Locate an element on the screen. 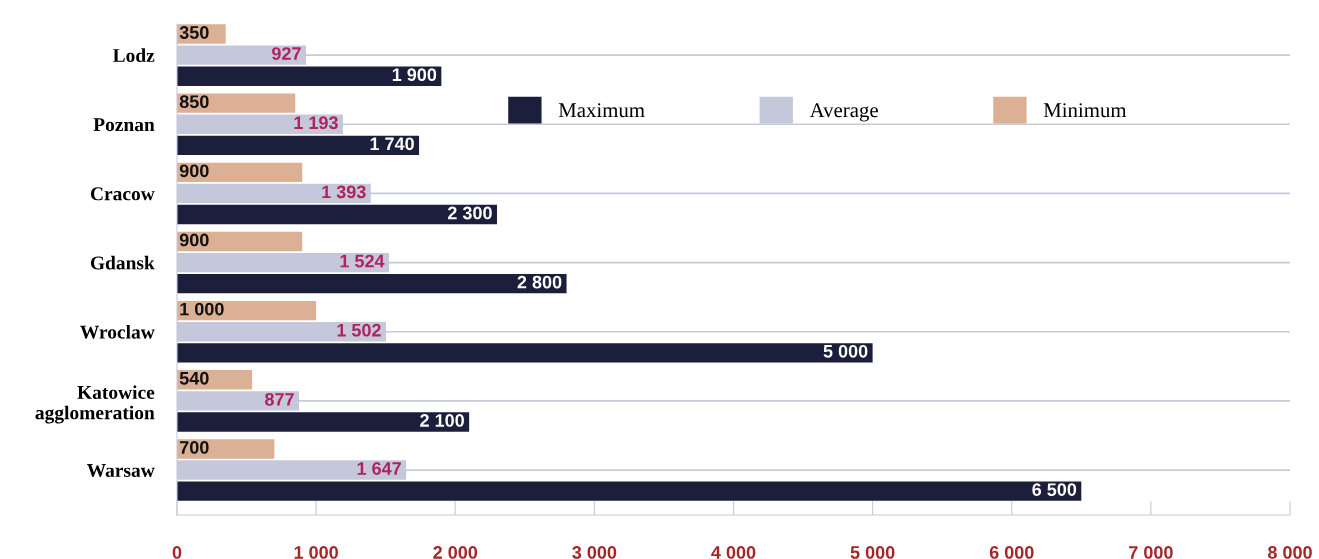  legend-label: Minimum is located at coordinates (1085, 110).